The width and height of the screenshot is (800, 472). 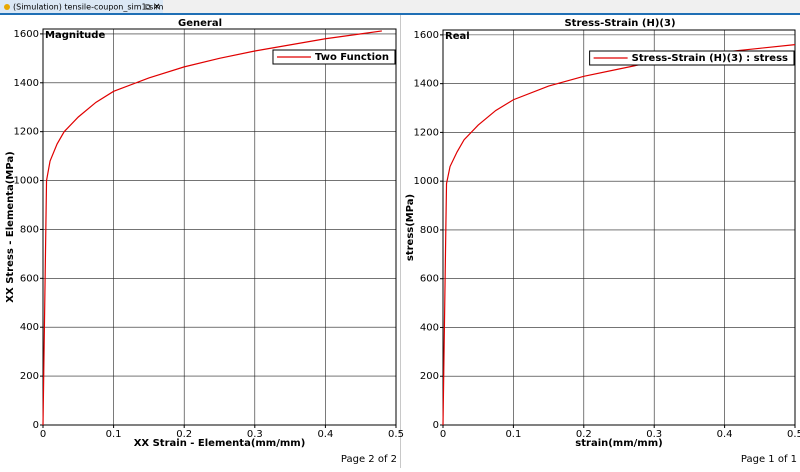 I want to click on annotation: Magnitude, so click(x=75, y=35).